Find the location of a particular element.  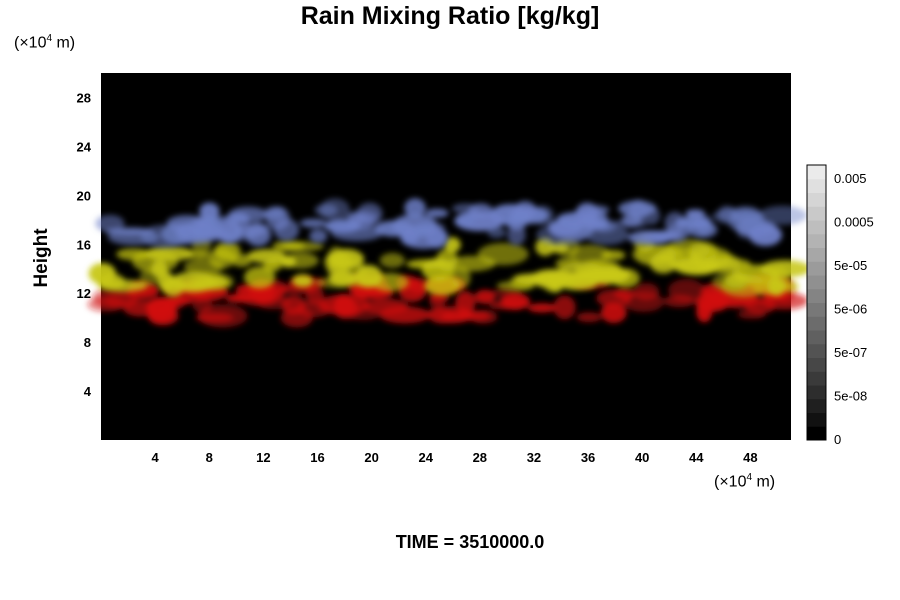

y-tick-label: 16 is located at coordinates (84, 244).